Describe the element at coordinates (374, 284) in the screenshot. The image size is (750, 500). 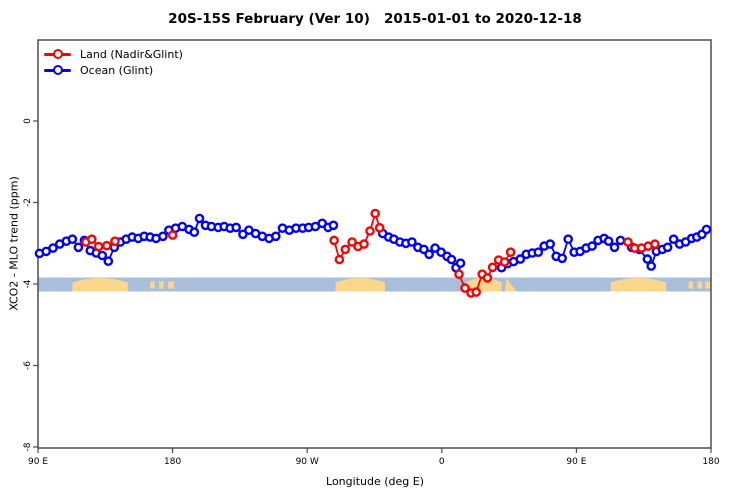
I see `land-ocean-band` at that location.